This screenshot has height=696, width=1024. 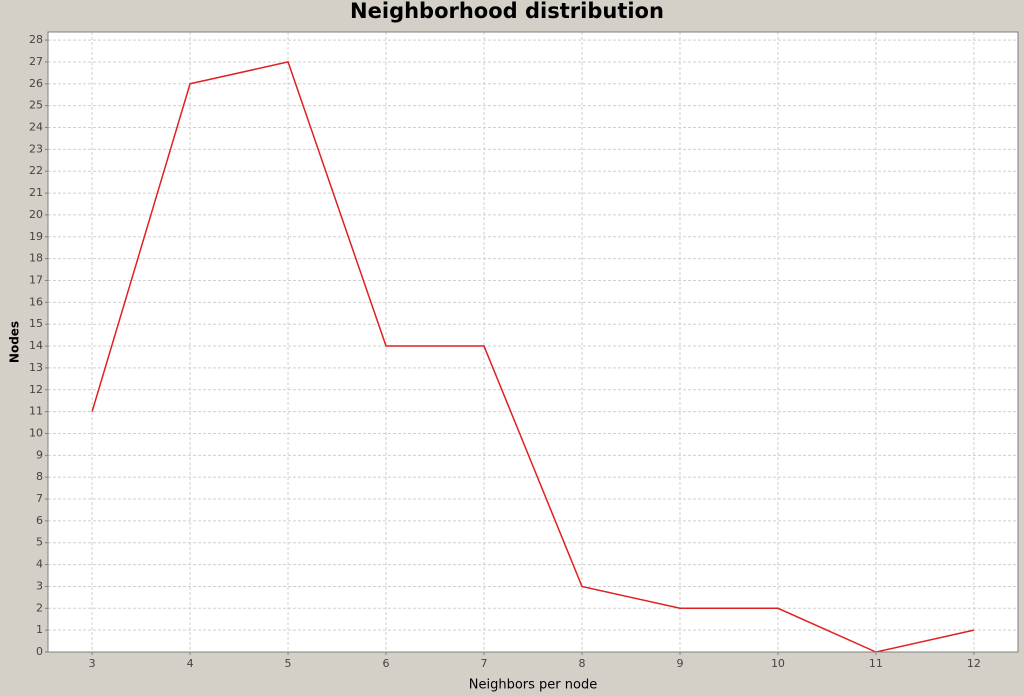 I want to click on y-tick-label: 0, so click(x=39, y=651).